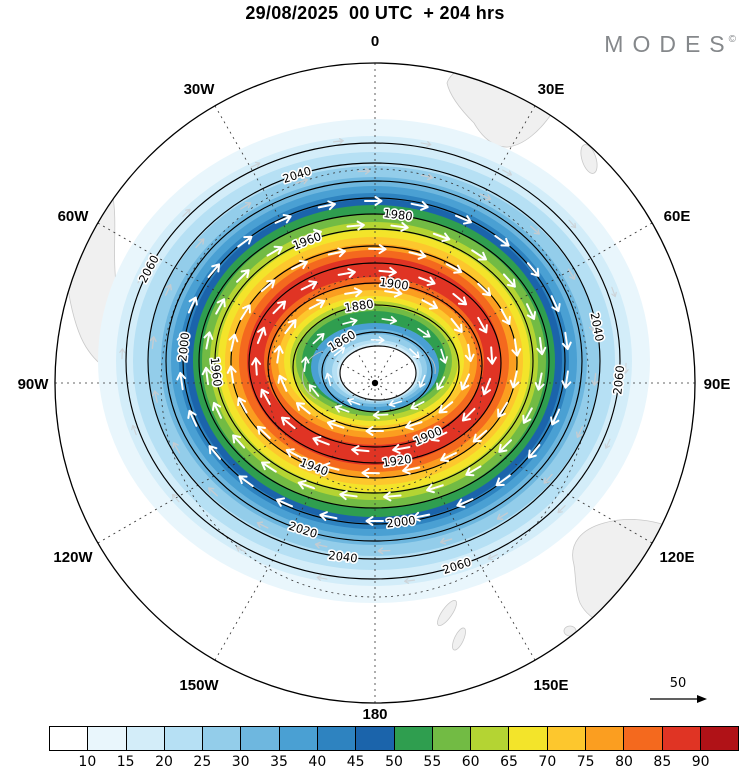  I want to click on colorbar-tick: 75, so click(585, 762).